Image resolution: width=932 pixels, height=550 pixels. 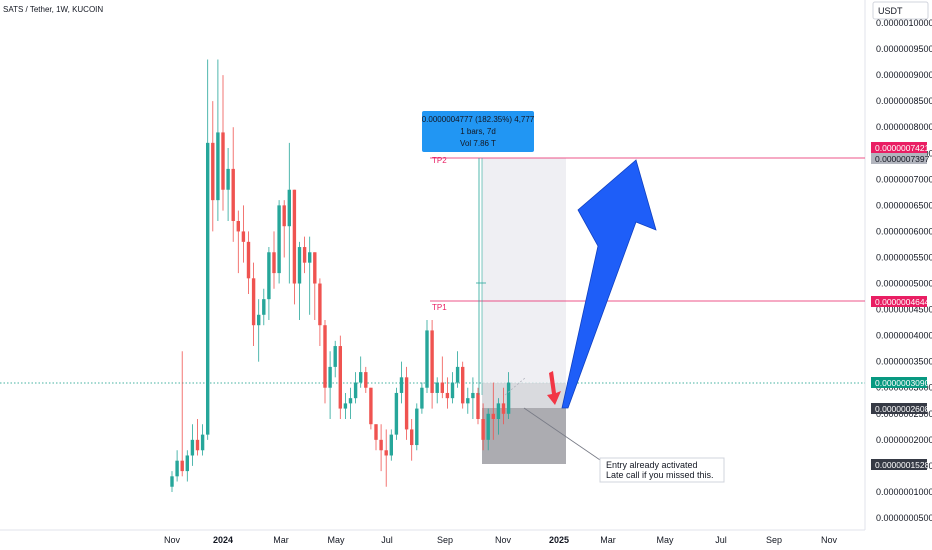 What do you see at coordinates (478, 119) in the screenshot?
I see `tooltip-line-1: 0.0000004777 (182.35%) 4,777` at bounding box center [478, 119].